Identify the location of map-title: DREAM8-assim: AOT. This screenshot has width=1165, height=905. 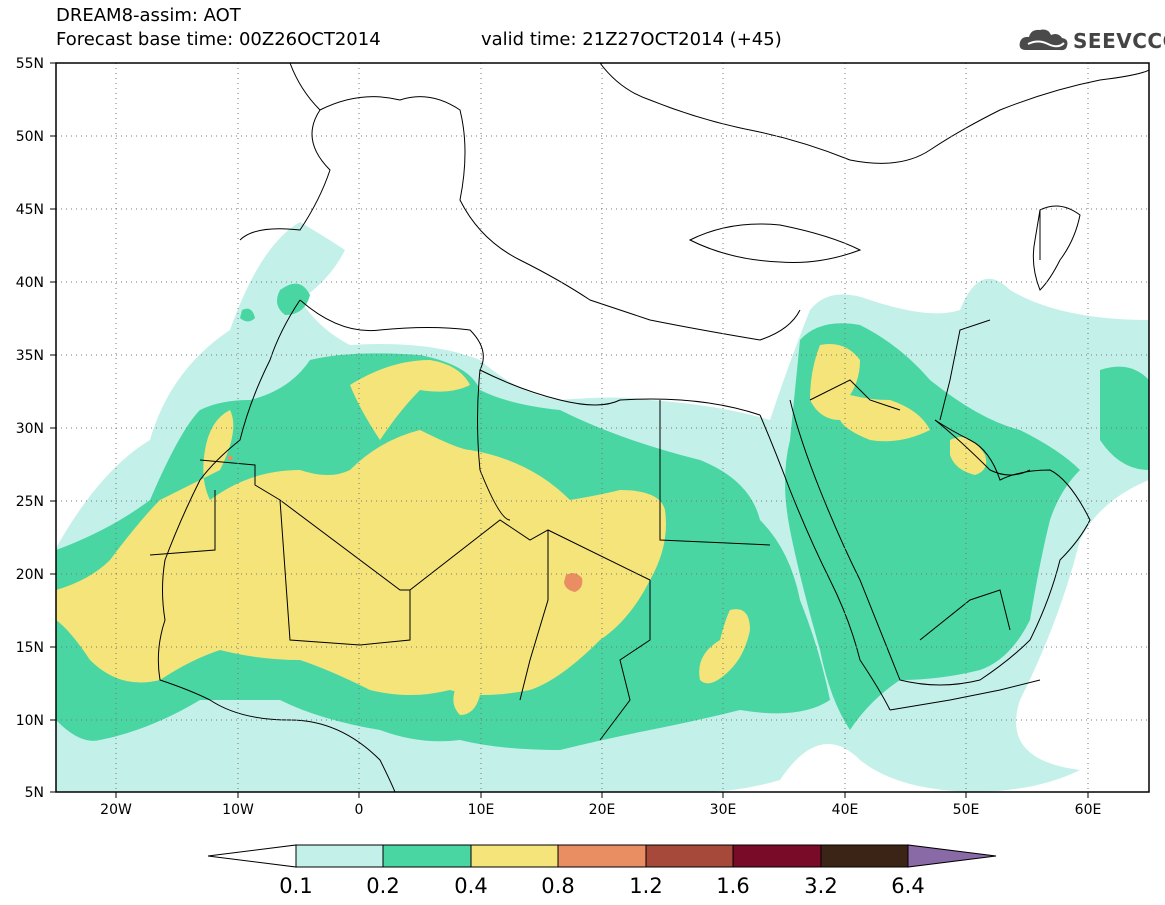
(148, 15).